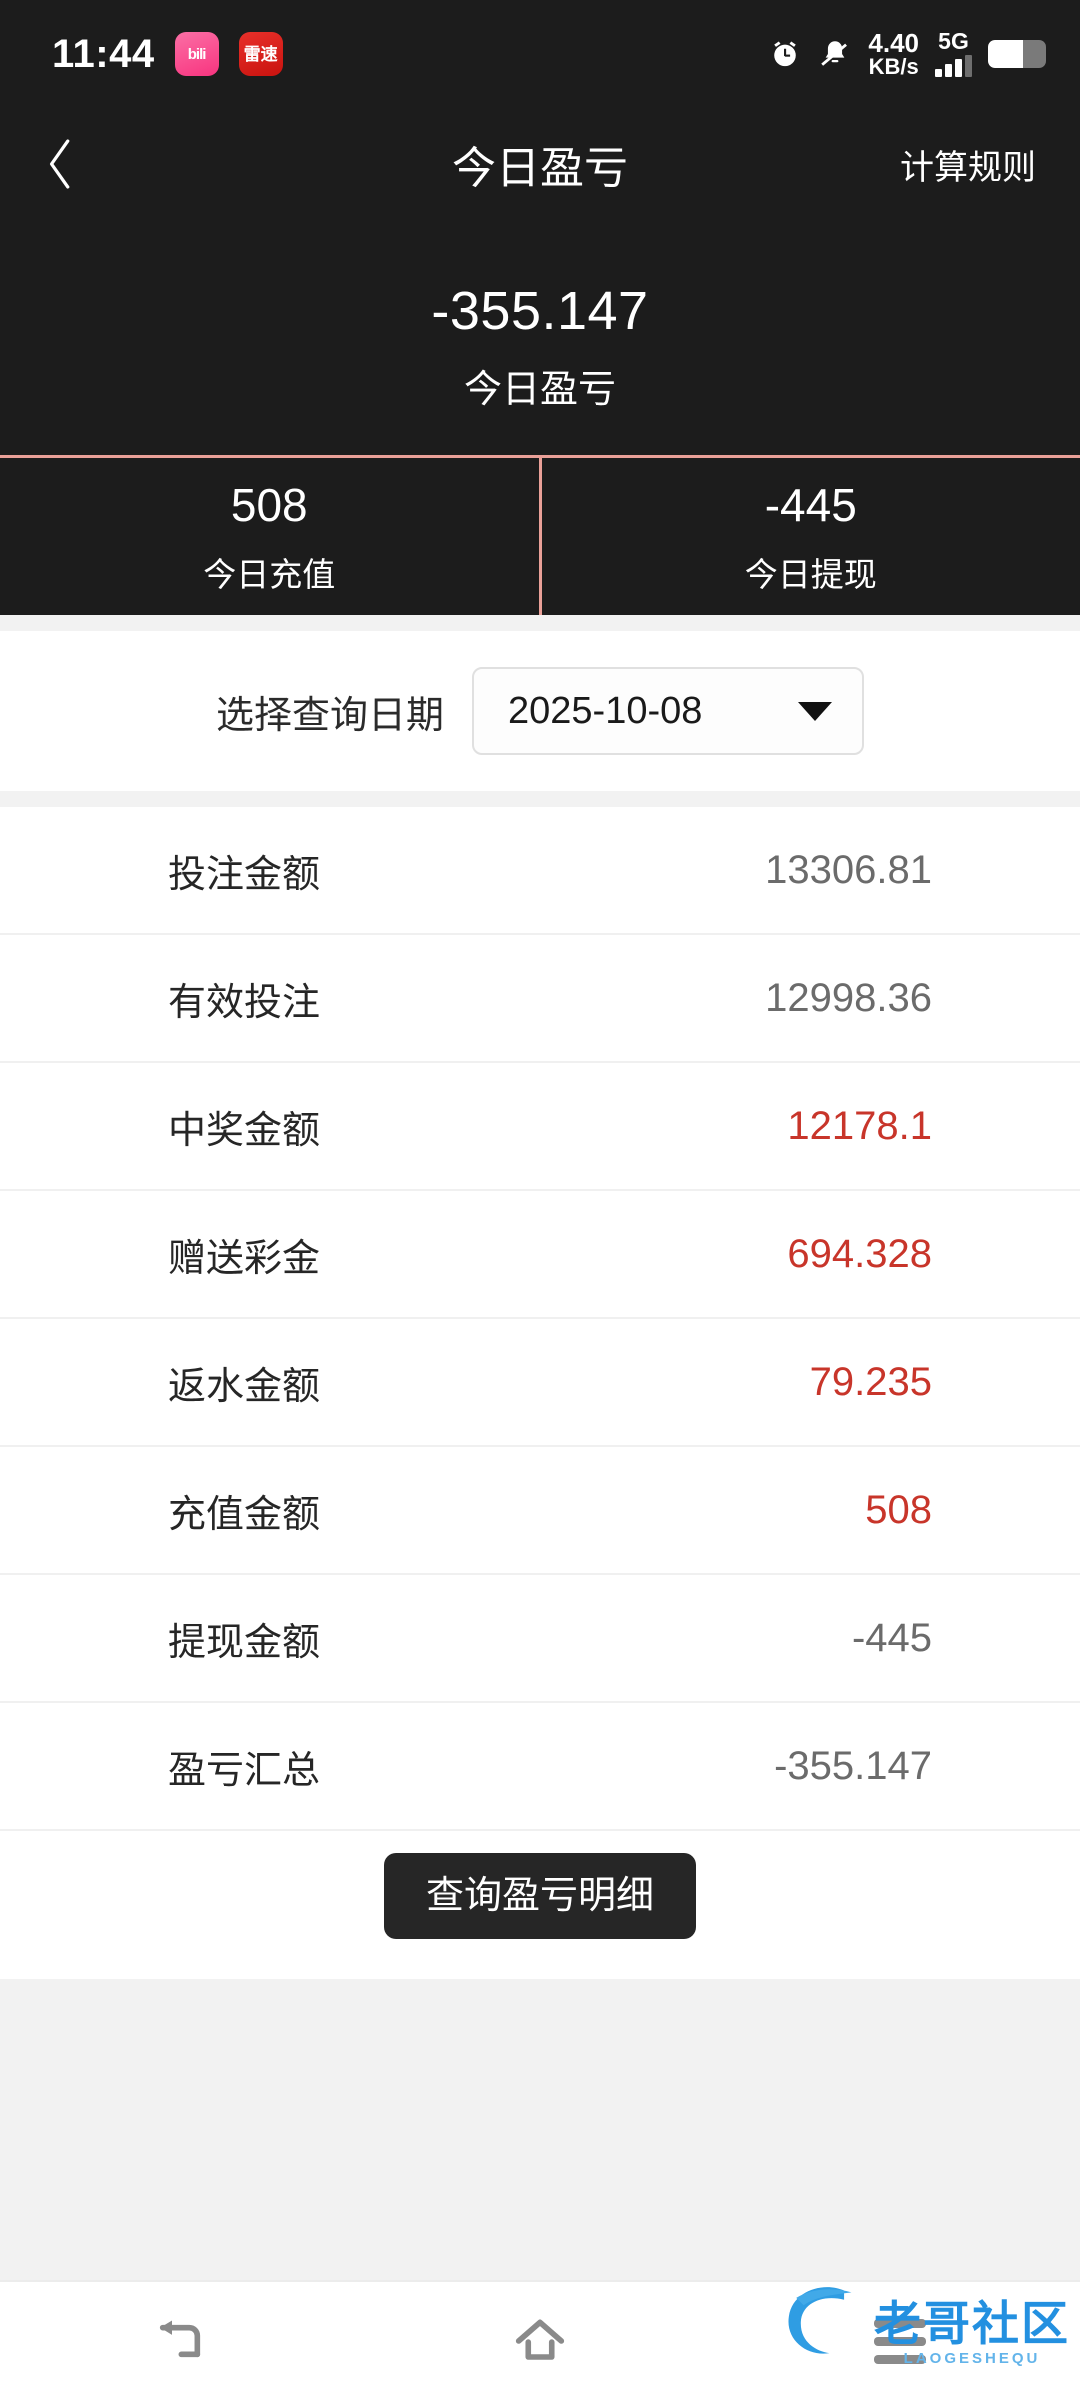 The width and height of the screenshot is (1080, 2400). I want to click on row-value: 12178.1, so click(859, 1125).